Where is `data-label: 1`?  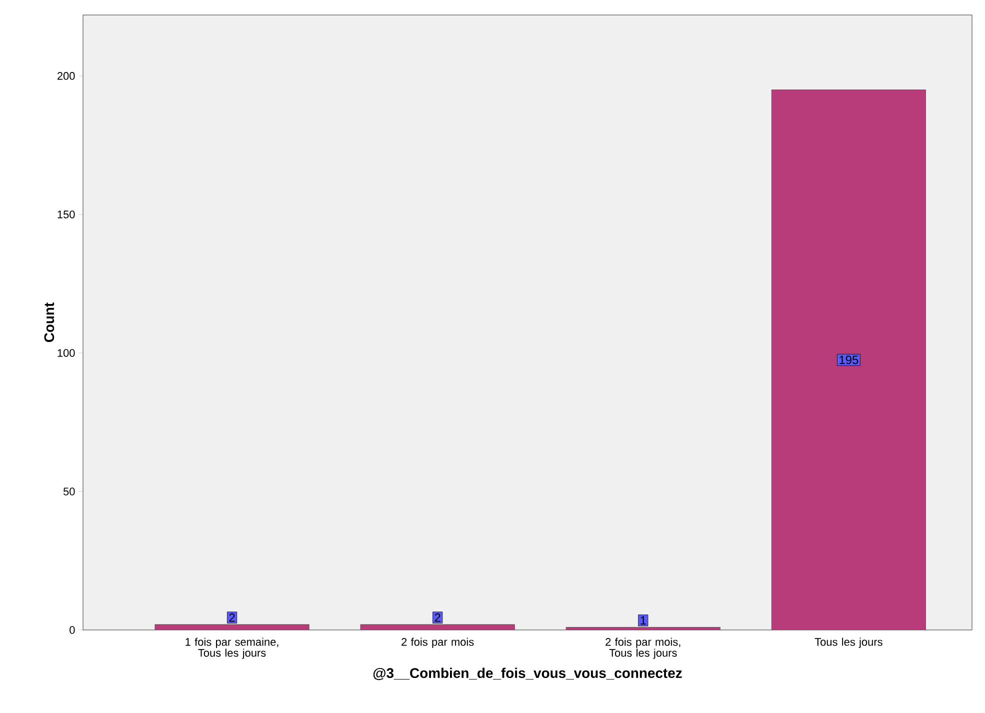
data-label: 1 is located at coordinates (643, 620).